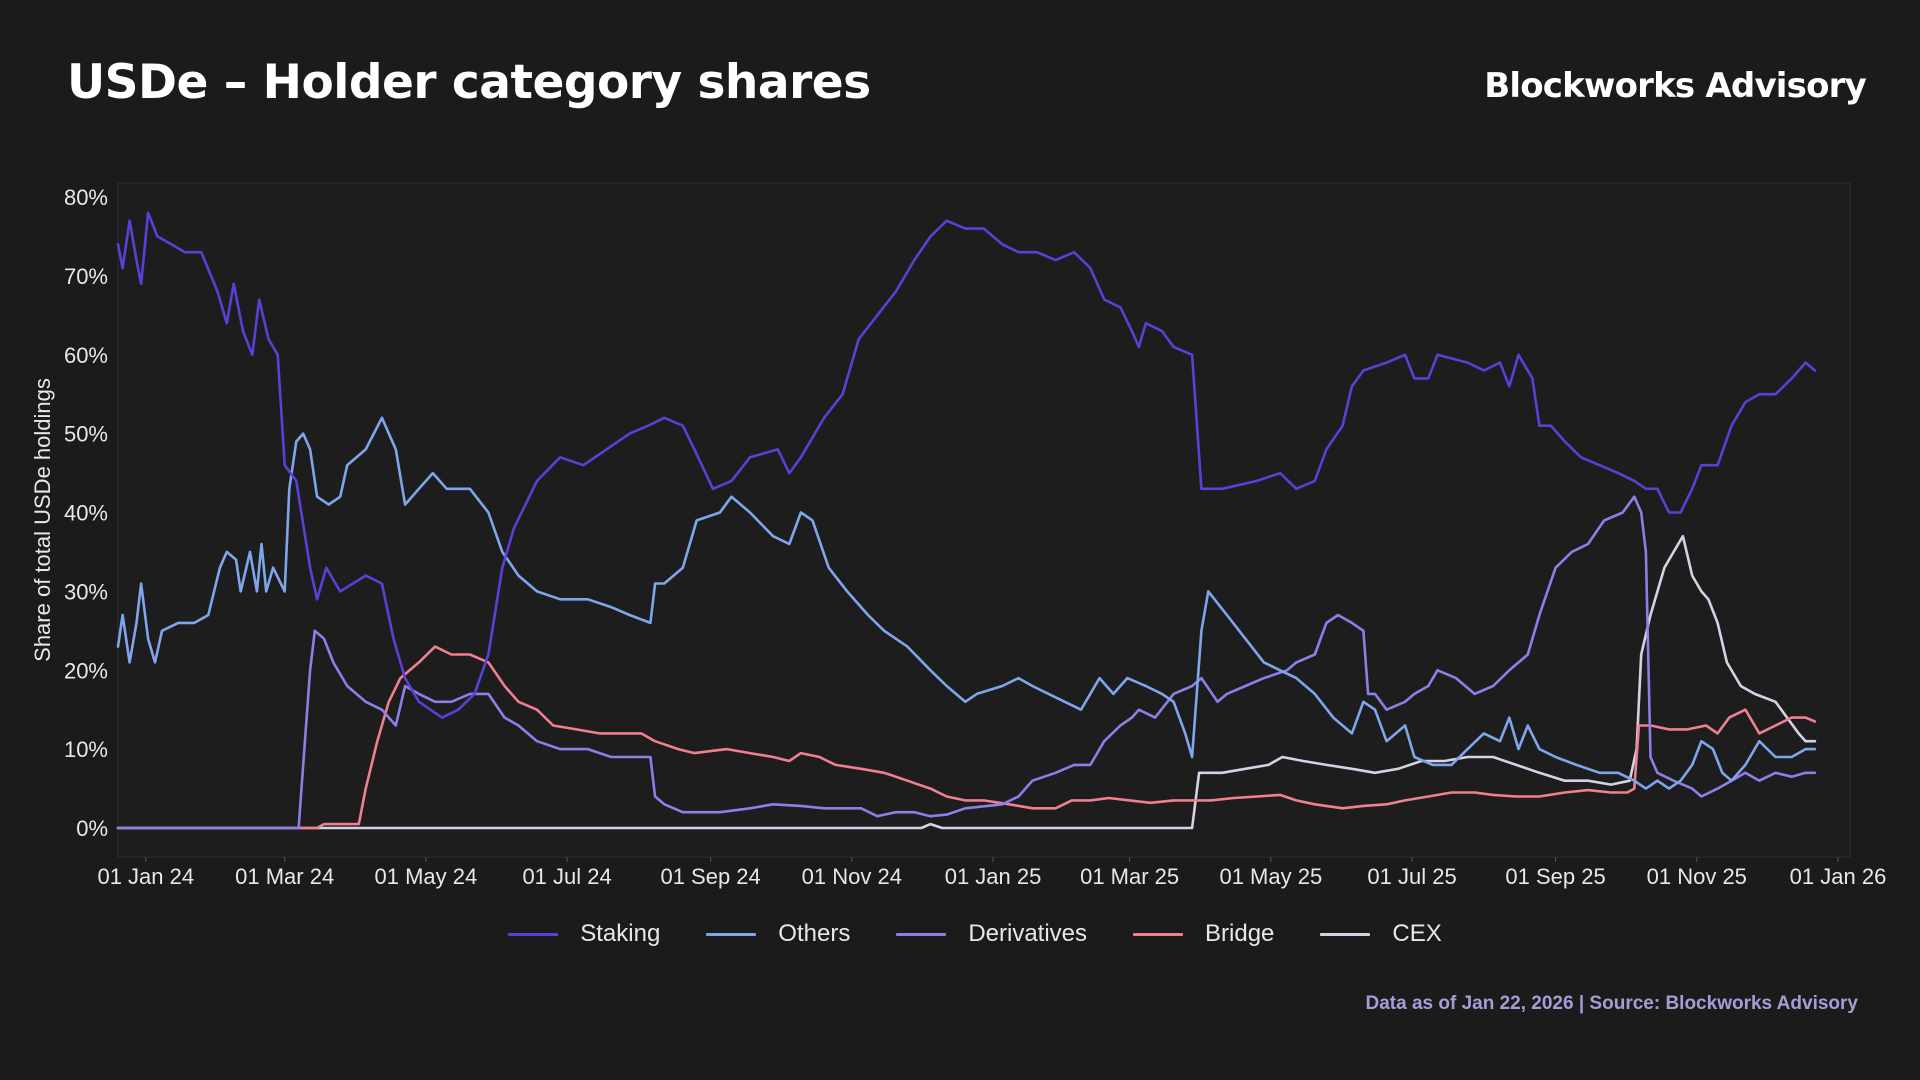 Image resolution: width=1920 pixels, height=1080 pixels. What do you see at coordinates (86, 591) in the screenshot?
I see `y-tick-label: 30%` at bounding box center [86, 591].